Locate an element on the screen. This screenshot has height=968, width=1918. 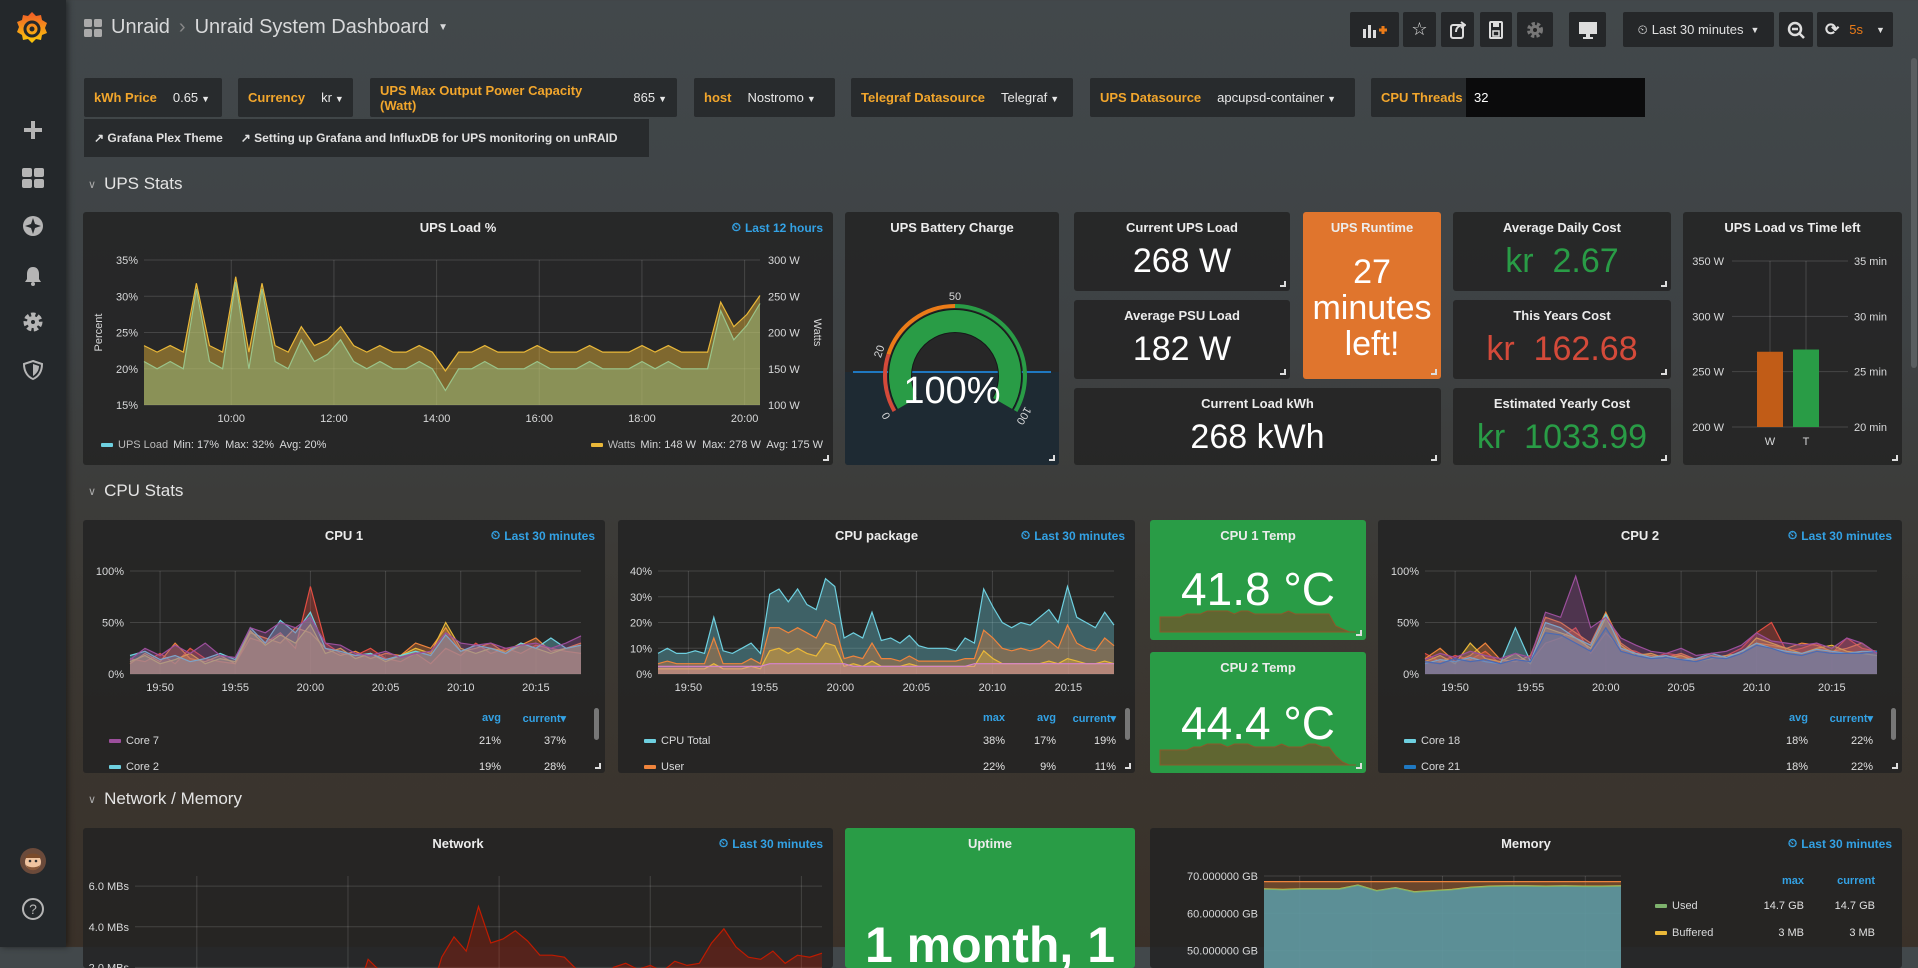
variable-label: Currency is located at coordinates (276, 97).